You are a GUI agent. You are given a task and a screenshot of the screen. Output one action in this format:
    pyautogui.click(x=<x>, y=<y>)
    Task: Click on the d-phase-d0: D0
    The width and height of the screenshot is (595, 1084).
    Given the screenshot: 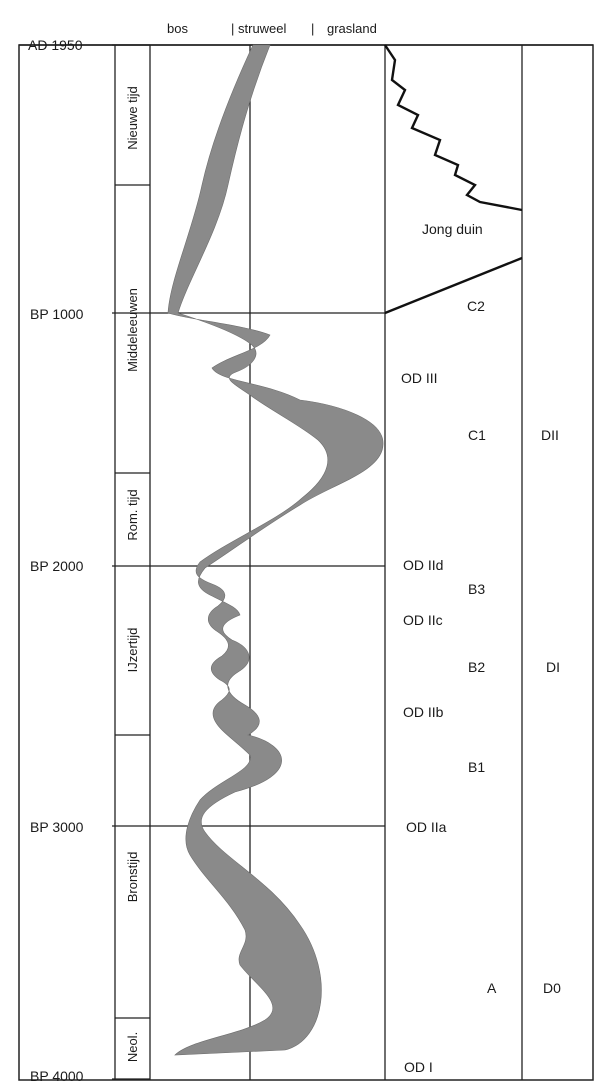 What is the action you would take?
    pyautogui.click(x=552, y=988)
    